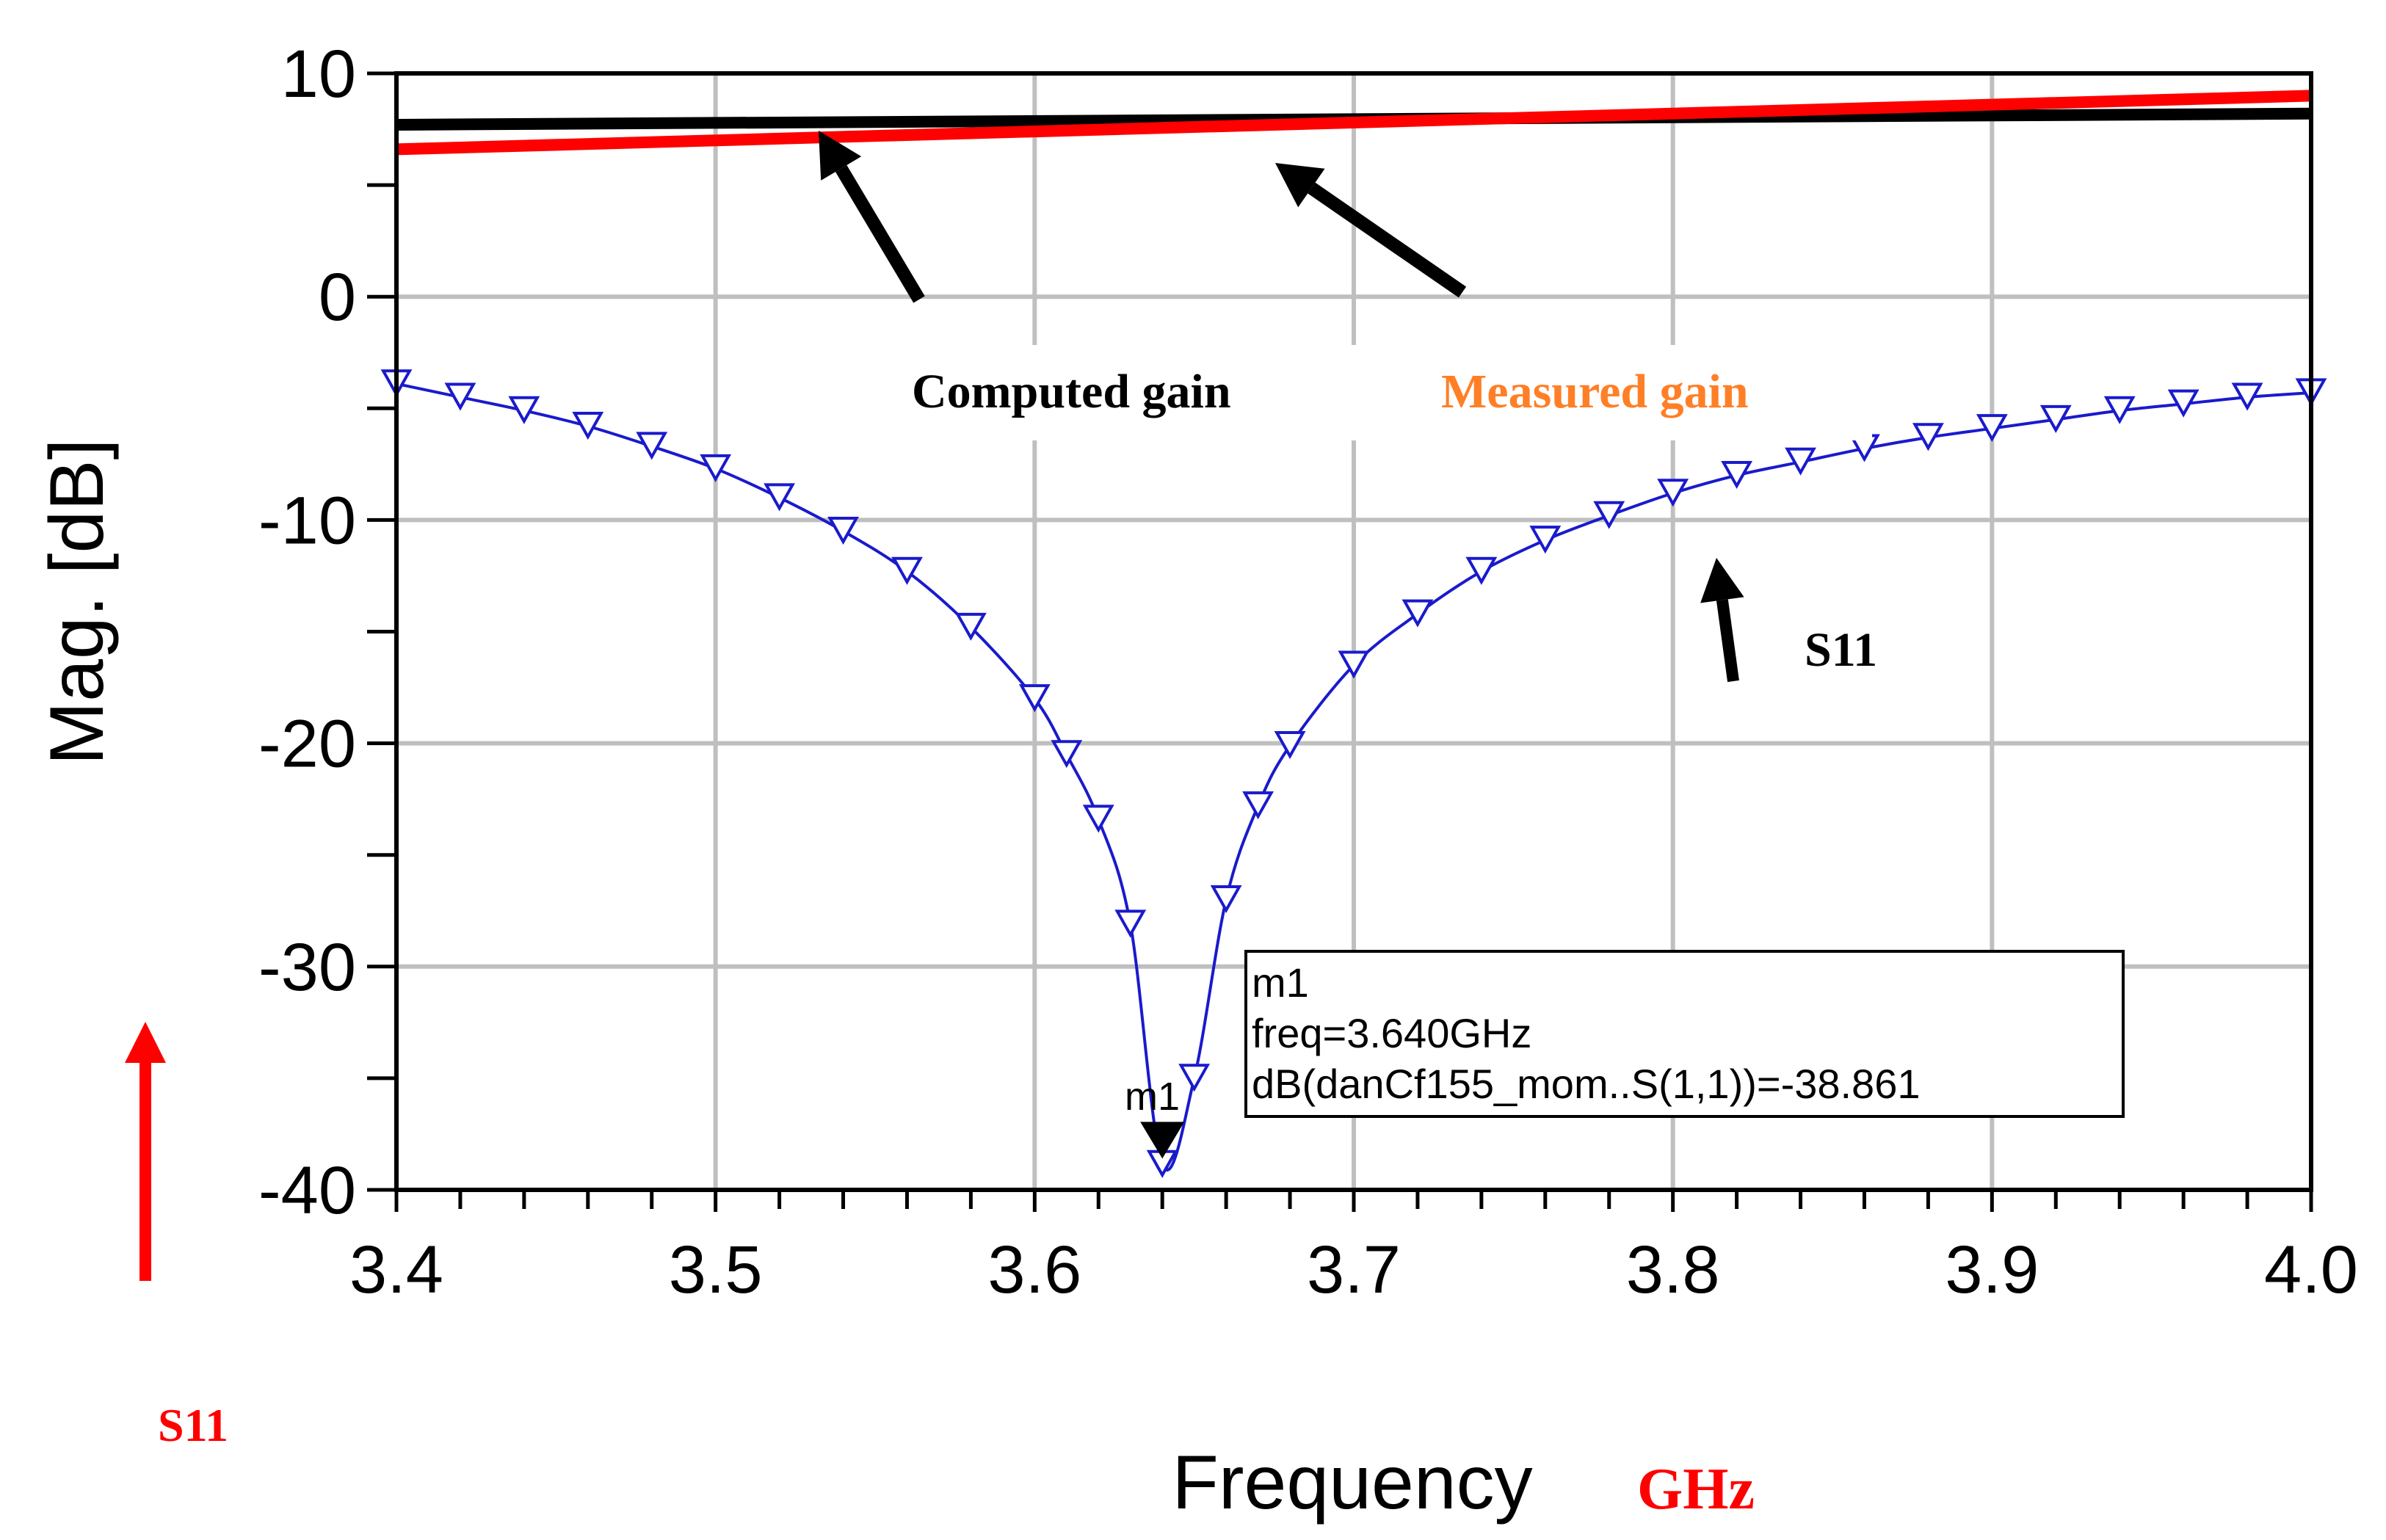 The width and height of the screenshot is (2386, 1540). Describe the element at coordinates (1162, 1140) in the screenshot. I see `marker-m1-arrow` at that location.